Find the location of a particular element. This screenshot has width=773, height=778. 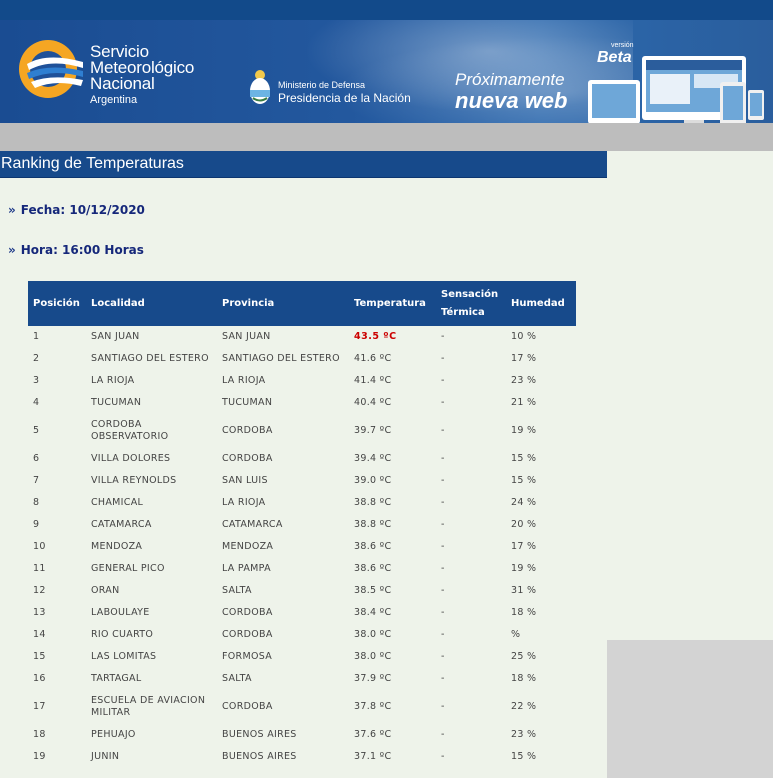

temperature-cell: 39.0 ºC is located at coordinates (373, 480).